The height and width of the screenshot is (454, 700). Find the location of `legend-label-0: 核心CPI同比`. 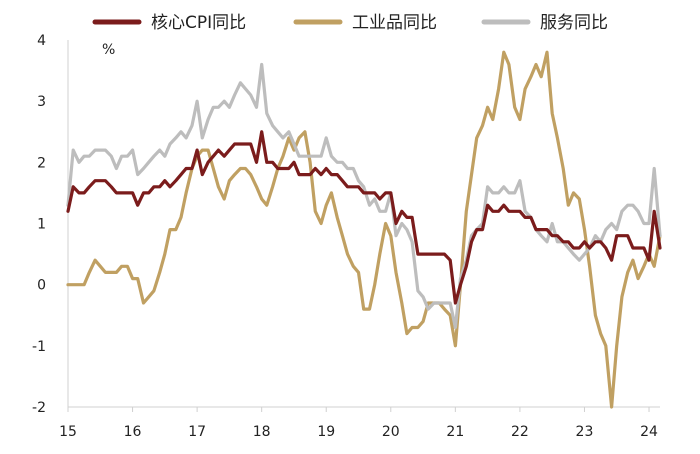

legend-label-0: 核心CPI同比 is located at coordinates (198, 23).